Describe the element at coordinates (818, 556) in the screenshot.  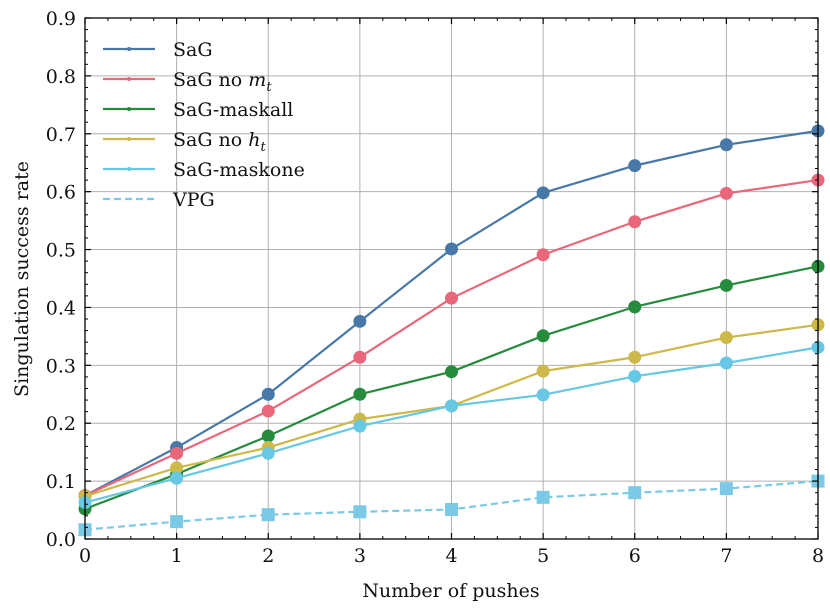
I see `x-tick-label: 8` at that location.